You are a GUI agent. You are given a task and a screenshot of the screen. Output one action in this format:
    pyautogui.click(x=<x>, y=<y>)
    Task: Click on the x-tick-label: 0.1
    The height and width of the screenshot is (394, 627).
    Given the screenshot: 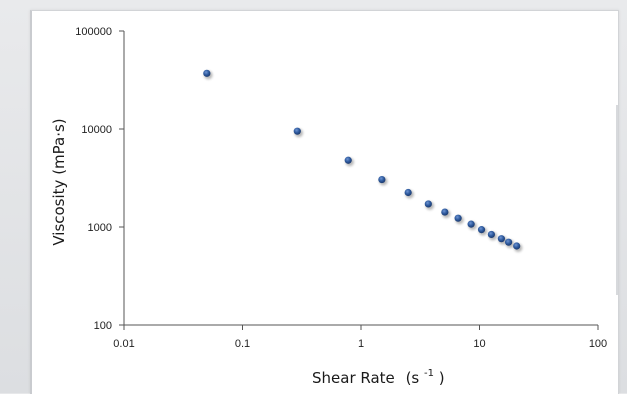 What is the action you would take?
    pyautogui.click(x=242, y=344)
    